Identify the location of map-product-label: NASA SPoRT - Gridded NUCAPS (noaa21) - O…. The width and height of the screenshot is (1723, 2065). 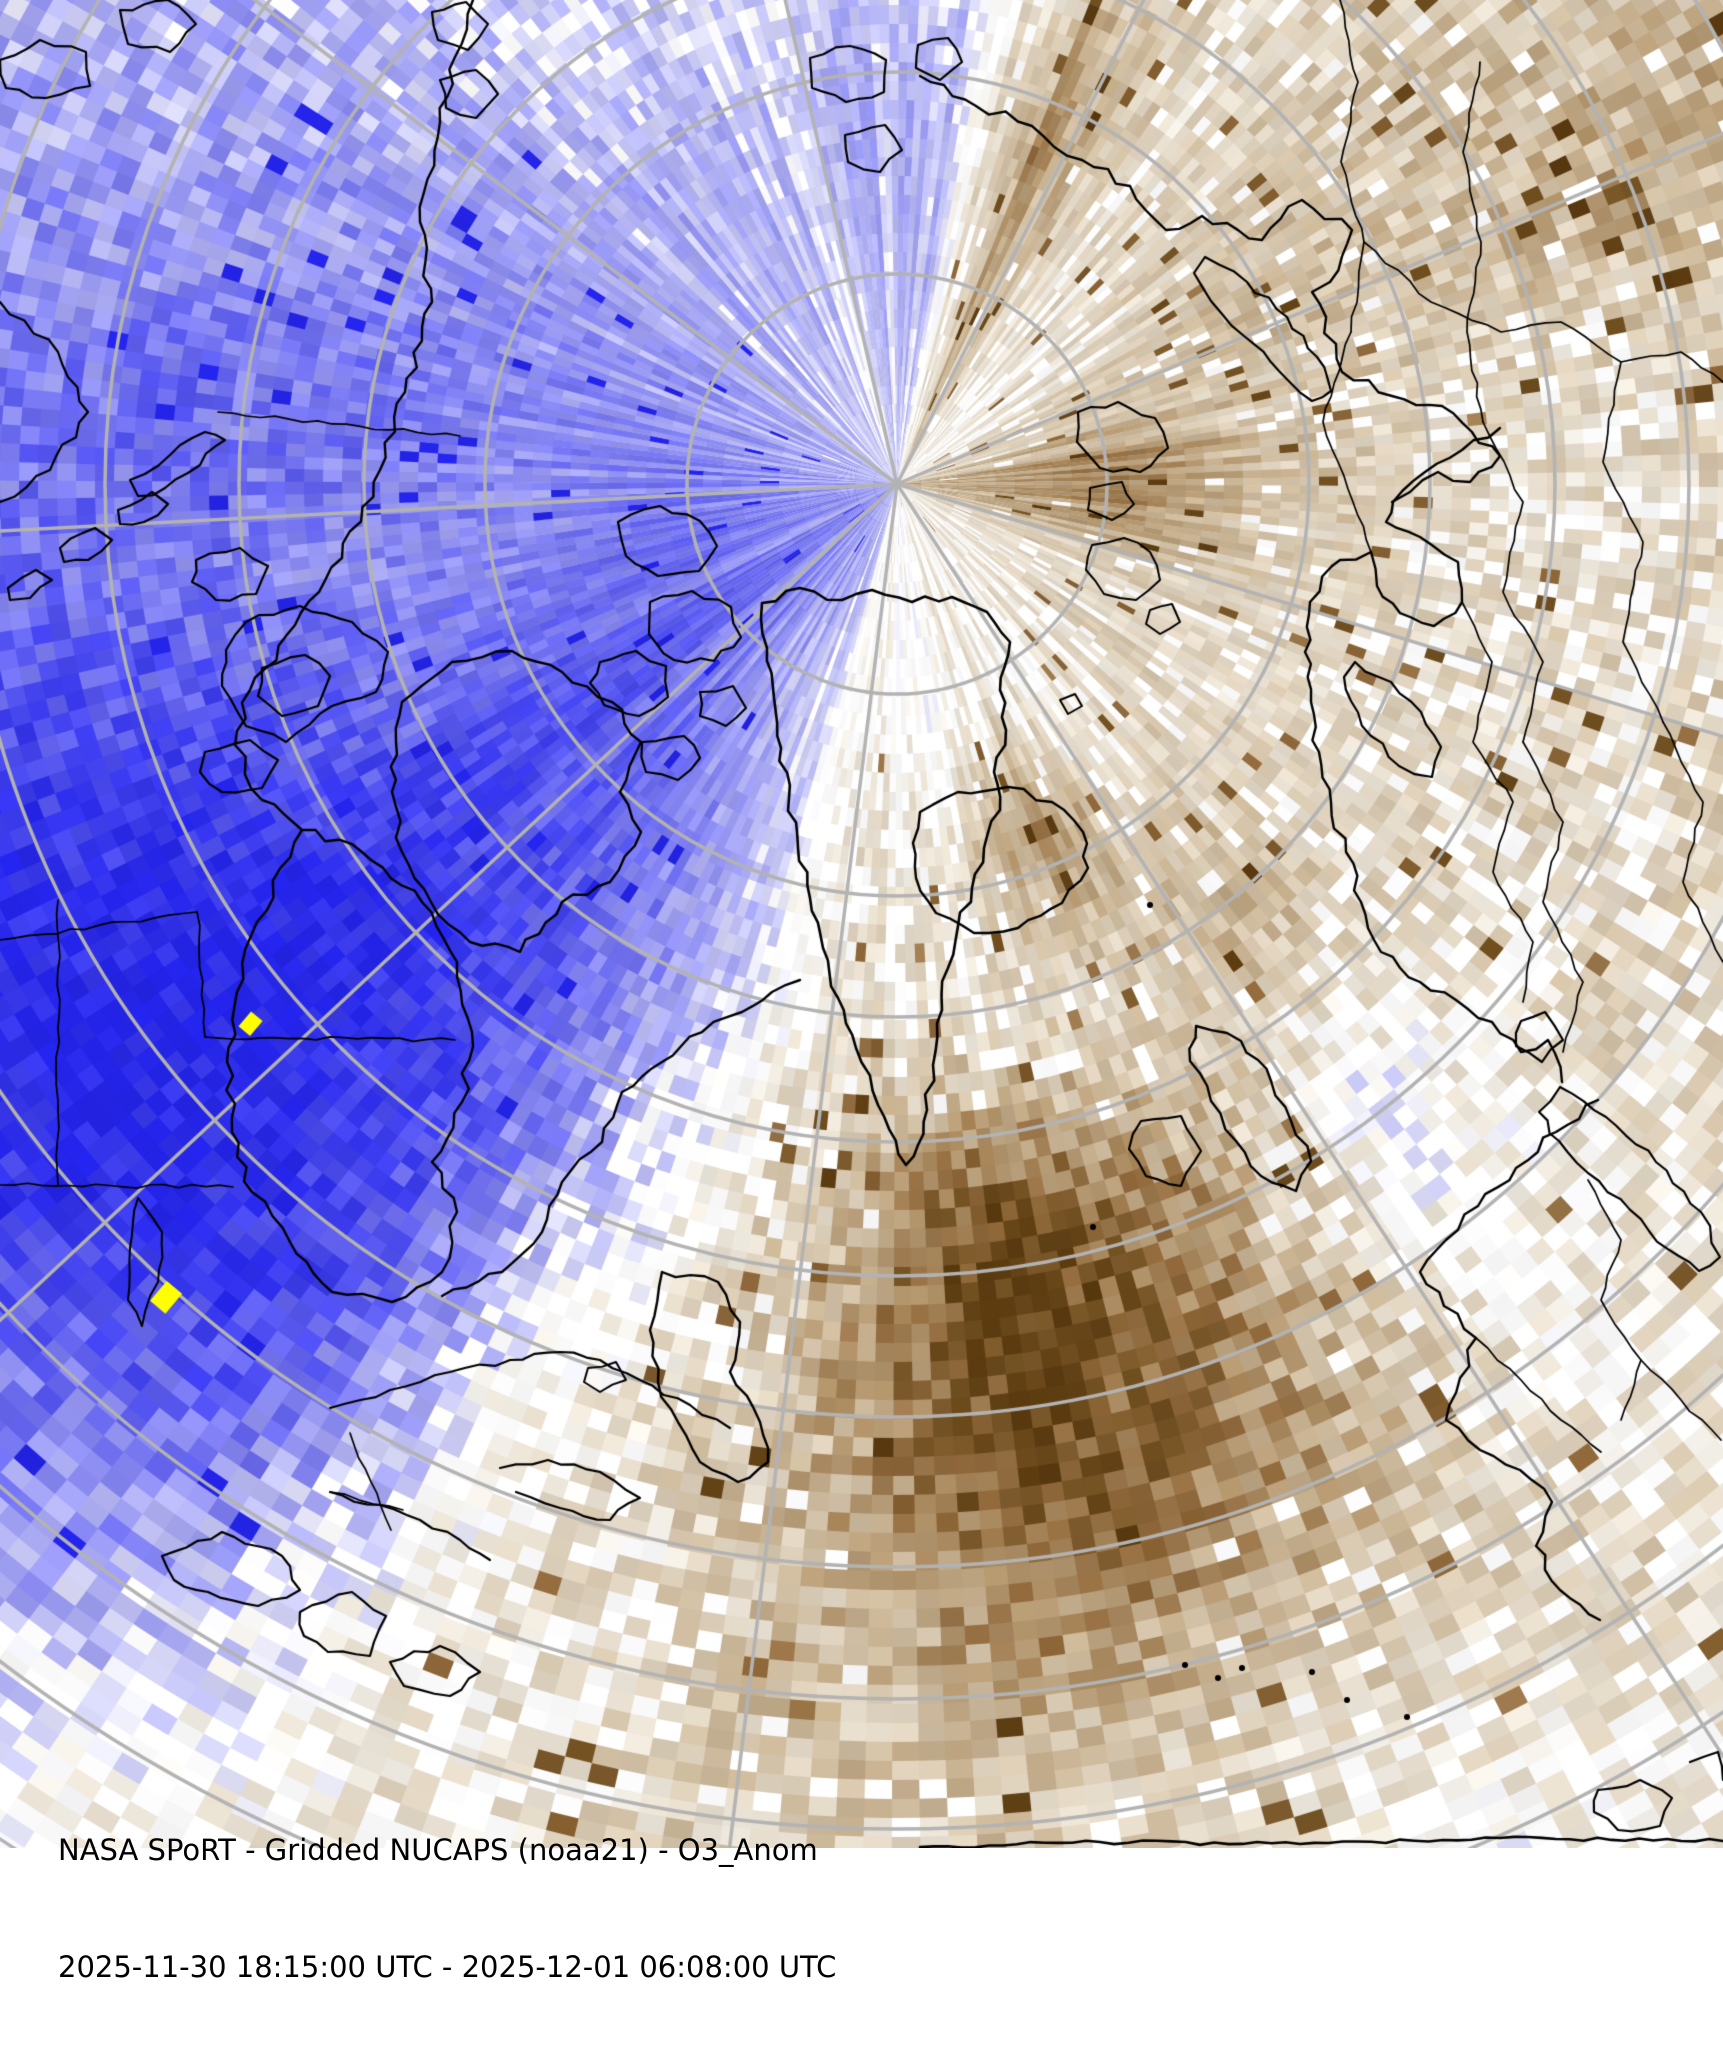
(438, 1850).